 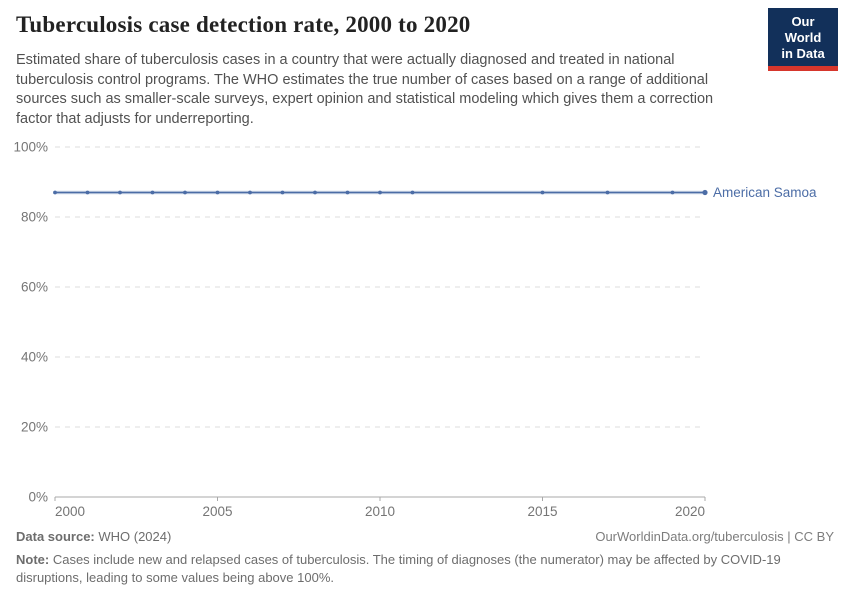 What do you see at coordinates (70, 511) in the screenshot?
I see `x-tick-label: 2000` at bounding box center [70, 511].